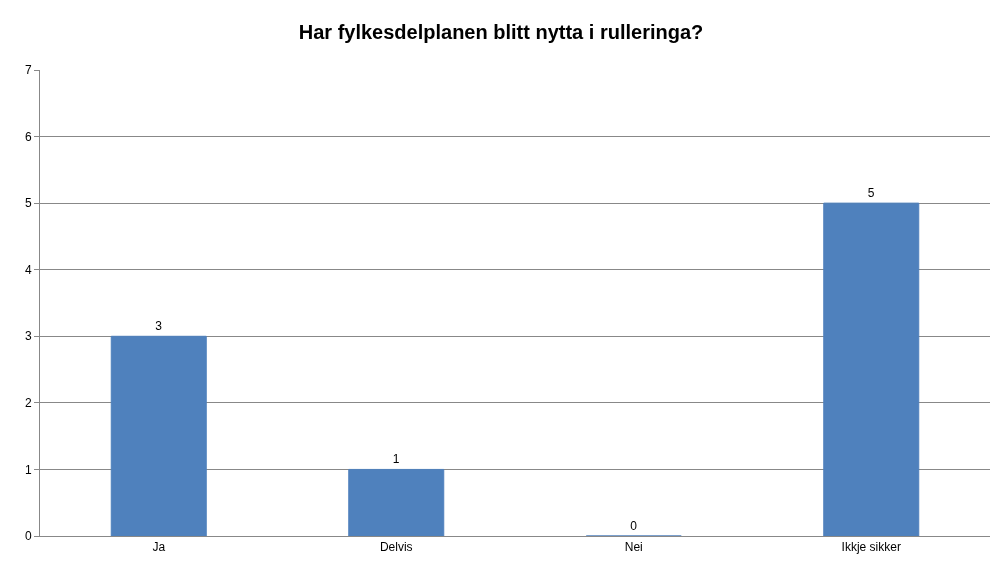 The width and height of the screenshot is (1002, 566). What do you see at coordinates (28, 136) in the screenshot?
I see `y-tick-label: 6` at bounding box center [28, 136].